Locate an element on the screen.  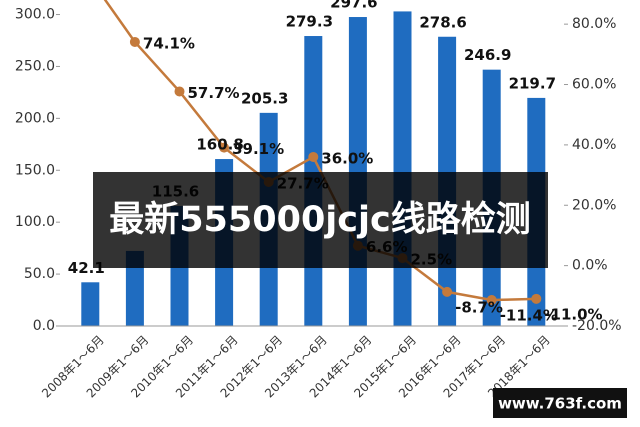
bar-label: 297.6 is located at coordinates (353, 6).